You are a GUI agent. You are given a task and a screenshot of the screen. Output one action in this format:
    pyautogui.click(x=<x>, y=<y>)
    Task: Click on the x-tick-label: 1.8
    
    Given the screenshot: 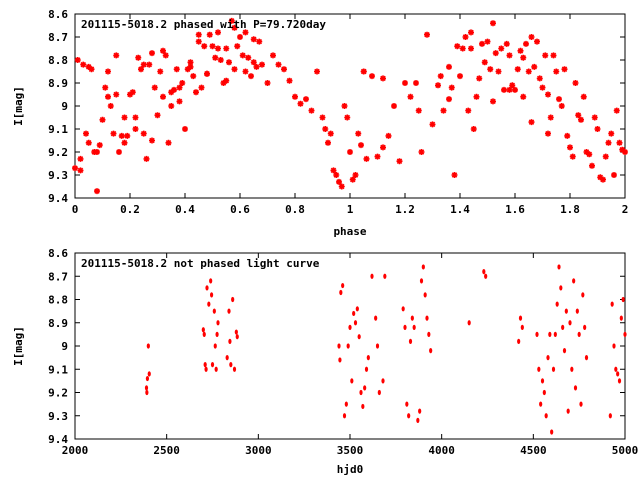 What is the action you would take?
    pyautogui.click(x=570, y=209)
    